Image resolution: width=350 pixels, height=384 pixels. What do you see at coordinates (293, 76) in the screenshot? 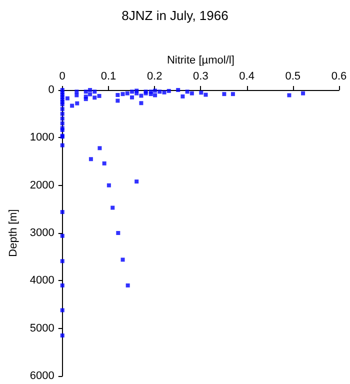
I see `x-tick-label: 0.5` at bounding box center [293, 76].